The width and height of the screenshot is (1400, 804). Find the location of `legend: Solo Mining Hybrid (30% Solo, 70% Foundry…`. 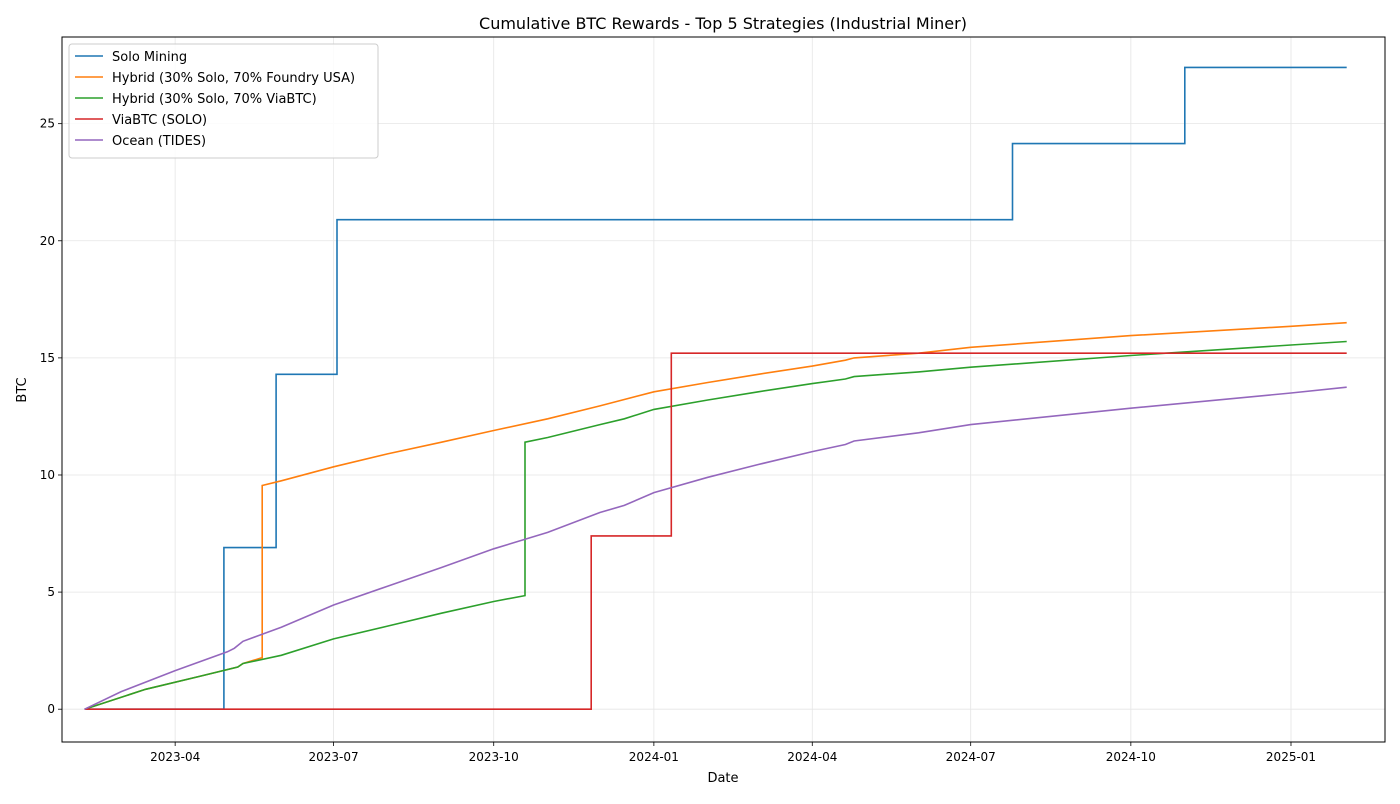

legend: Solo Mining Hybrid (30% Solo, 70% Foundry… is located at coordinates (223, 101).